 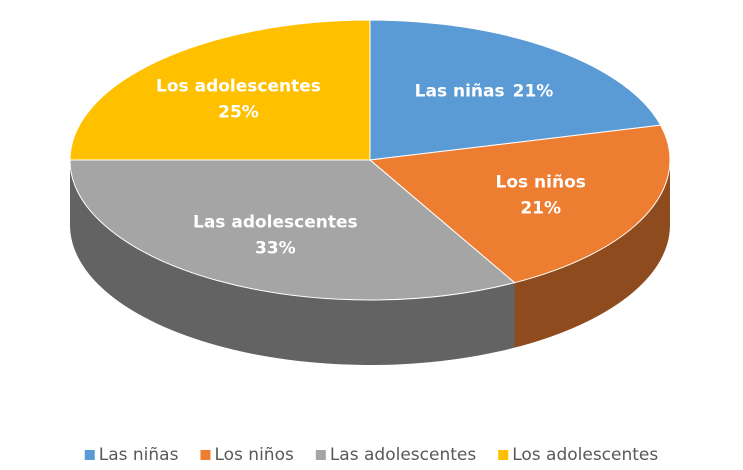 What do you see at coordinates (541, 182) in the screenshot?
I see `data-label-category: Los niños` at bounding box center [541, 182].